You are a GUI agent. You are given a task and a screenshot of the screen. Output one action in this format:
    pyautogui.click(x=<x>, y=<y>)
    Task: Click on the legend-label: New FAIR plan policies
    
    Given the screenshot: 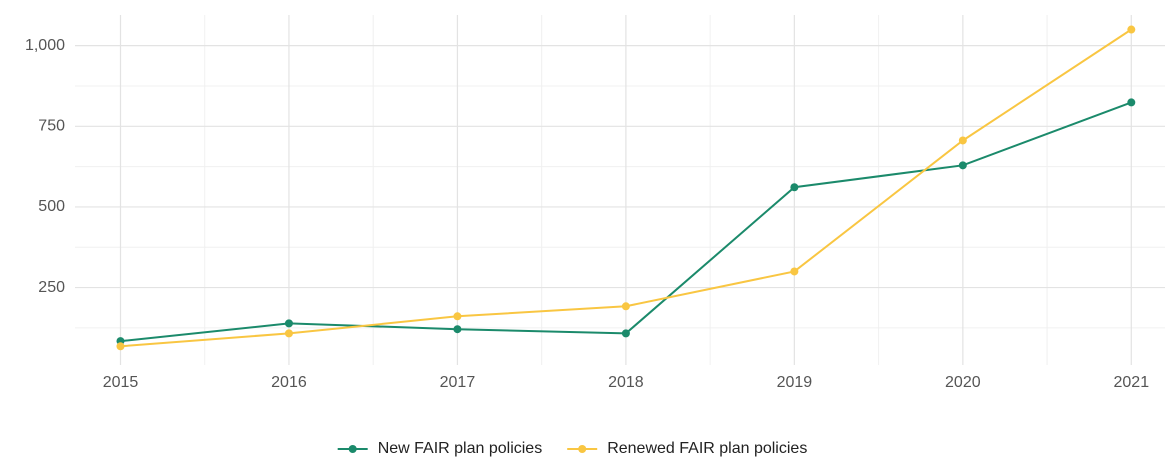 What is the action you would take?
    pyautogui.click(x=460, y=448)
    